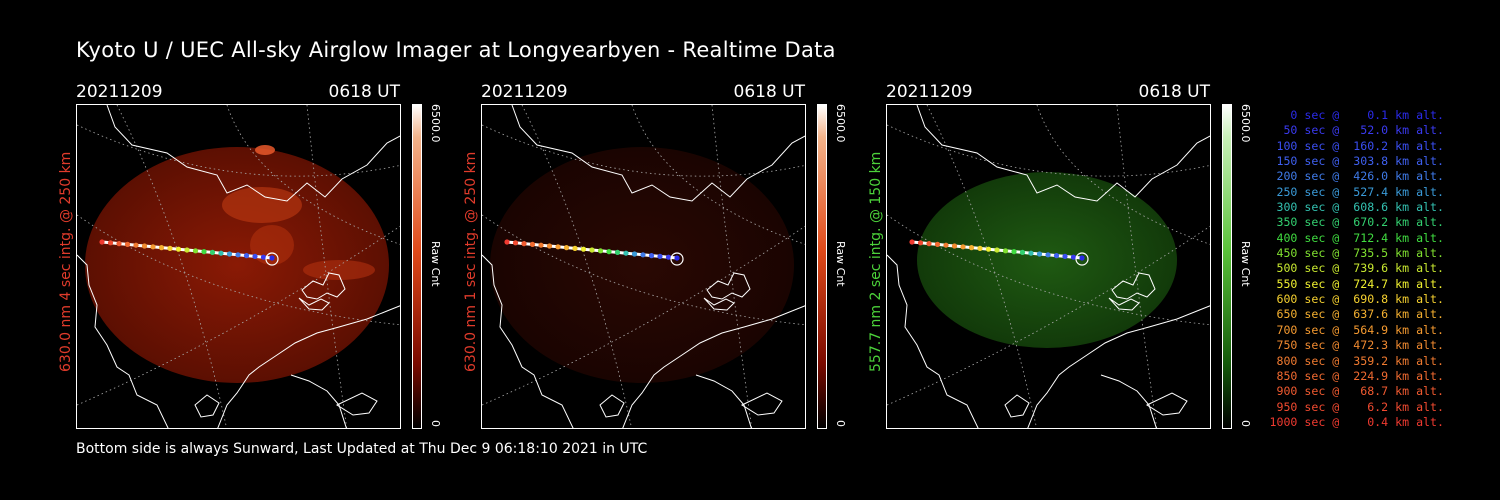  What do you see at coordinates (1356, 268) in the screenshot?
I see `legend-entry: 500 sec @ 739.6 km alt.` at bounding box center [1356, 268].